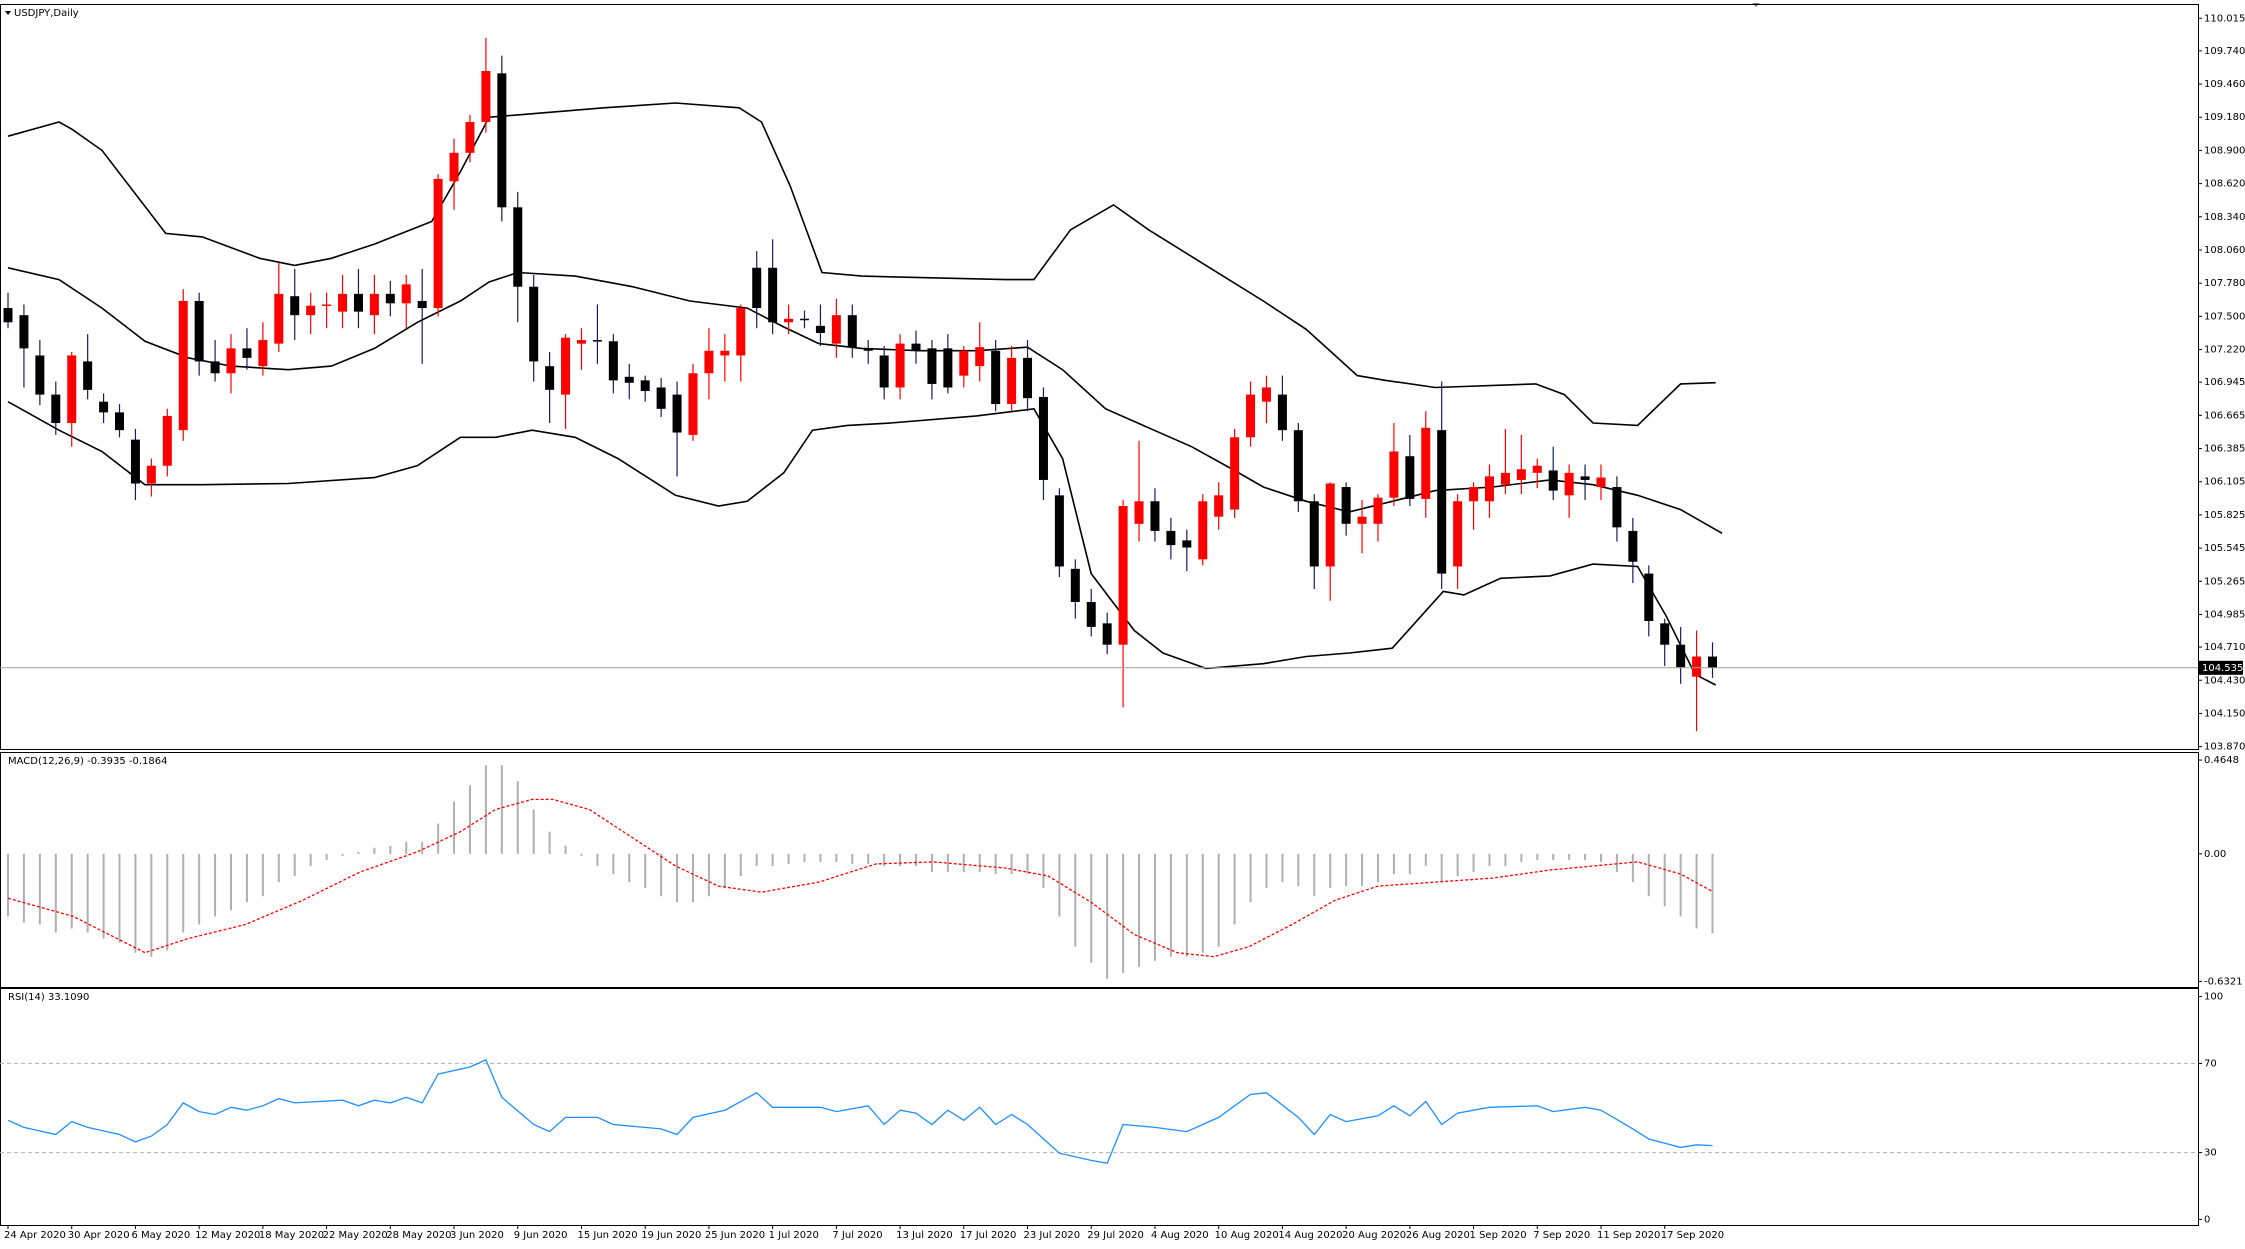  What do you see at coordinates (607, 1235) in the screenshot?
I see `x-tick-label: 15 Jun 2020` at bounding box center [607, 1235].